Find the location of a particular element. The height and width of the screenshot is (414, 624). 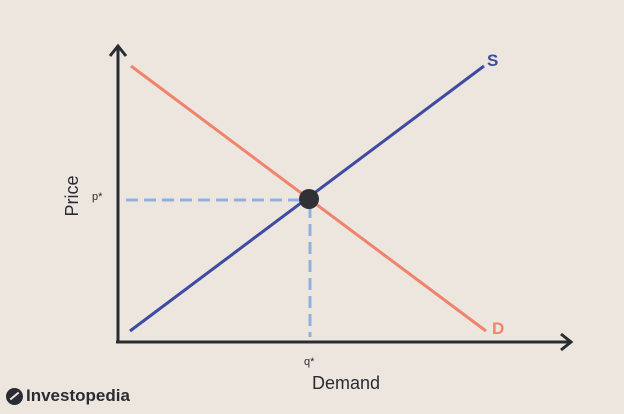

y-axis-title: Price is located at coordinates (72, 195).